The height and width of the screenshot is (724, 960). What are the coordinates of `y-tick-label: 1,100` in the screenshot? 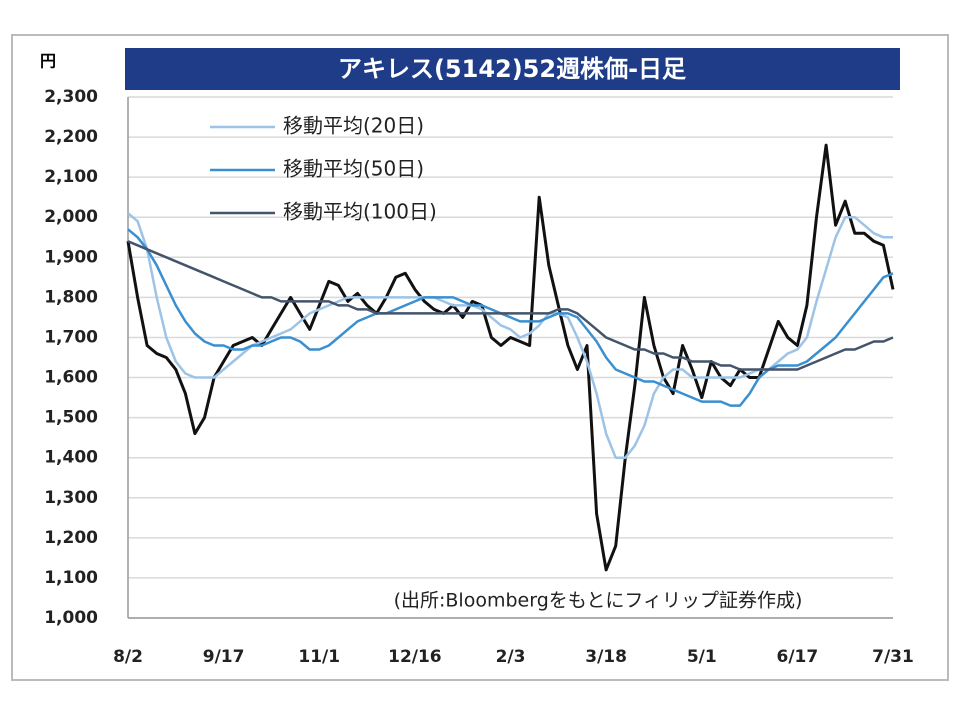 It's located at (71, 578).